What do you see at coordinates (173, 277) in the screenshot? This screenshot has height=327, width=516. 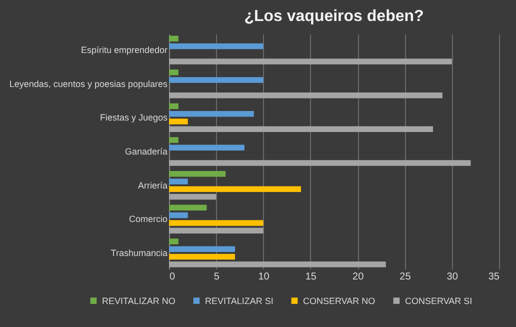 I see `x-tick-label: 0` at bounding box center [173, 277].